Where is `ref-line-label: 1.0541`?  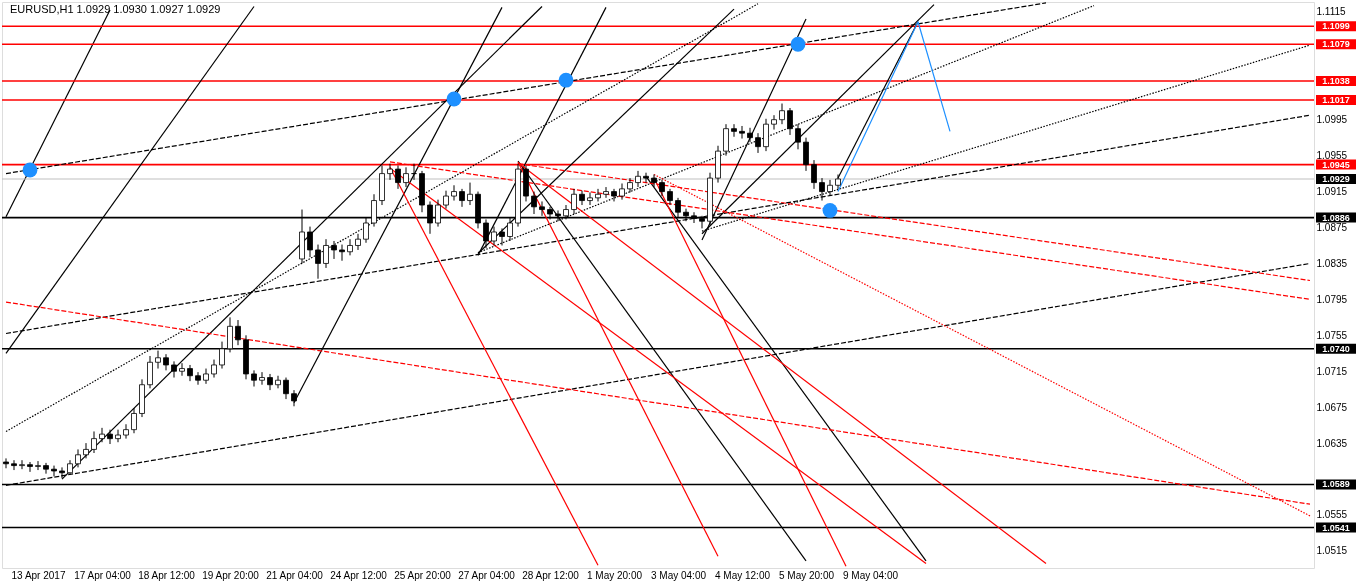
ref-line-label: 1.0541 is located at coordinates (1336, 527).